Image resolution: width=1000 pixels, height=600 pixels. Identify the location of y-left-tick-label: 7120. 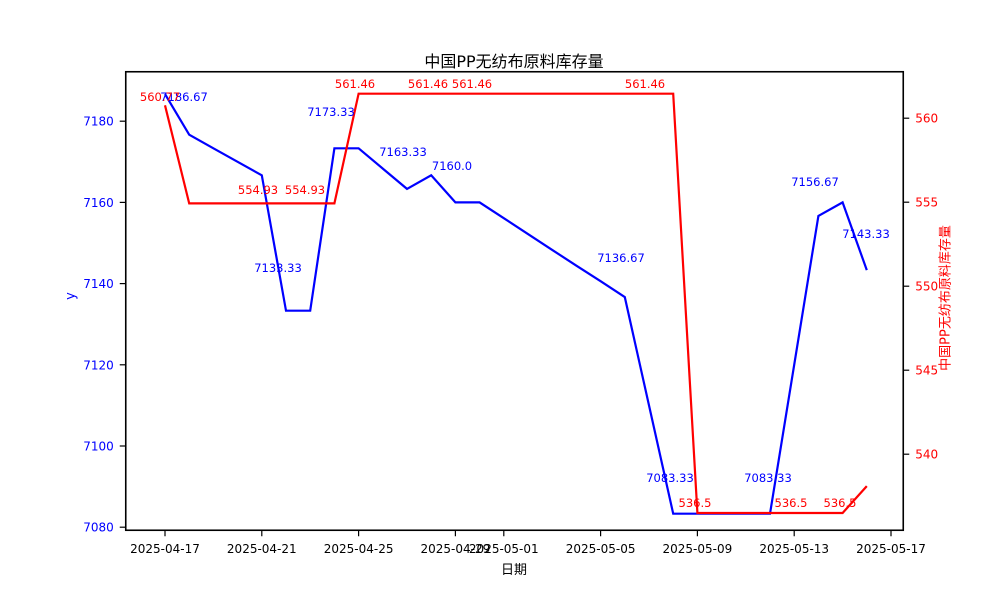
(98, 365).